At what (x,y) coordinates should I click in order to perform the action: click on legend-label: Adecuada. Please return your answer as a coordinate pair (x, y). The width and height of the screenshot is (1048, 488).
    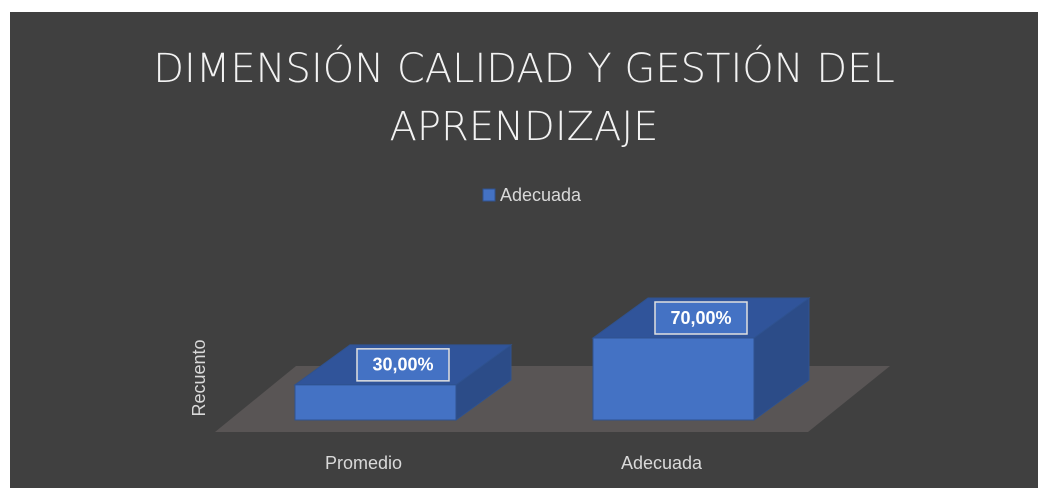
    Looking at the image, I should click on (541, 195).